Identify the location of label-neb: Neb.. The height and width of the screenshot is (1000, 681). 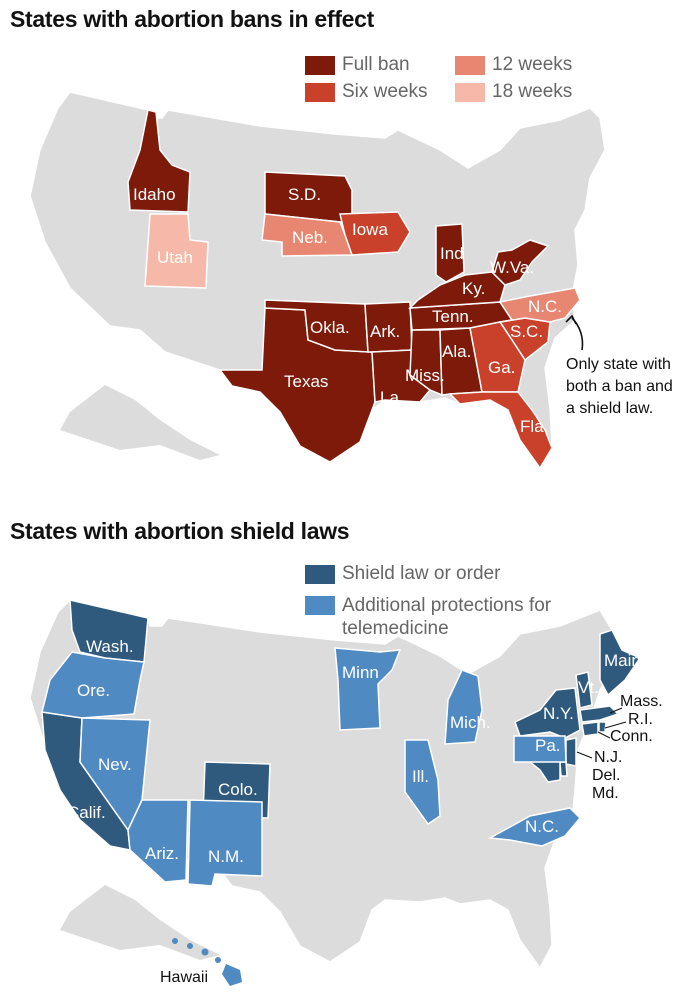
(310, 237).